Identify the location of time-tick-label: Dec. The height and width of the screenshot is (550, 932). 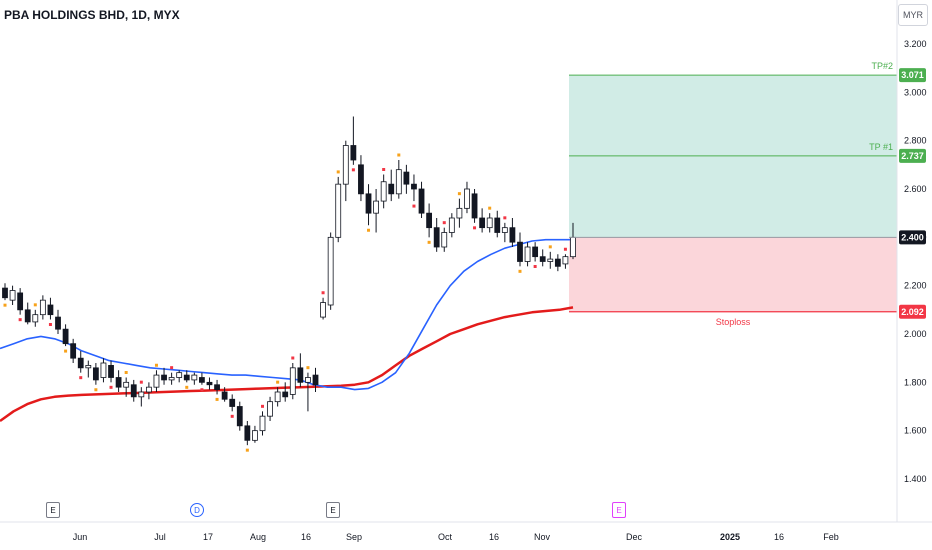
(634, 537).